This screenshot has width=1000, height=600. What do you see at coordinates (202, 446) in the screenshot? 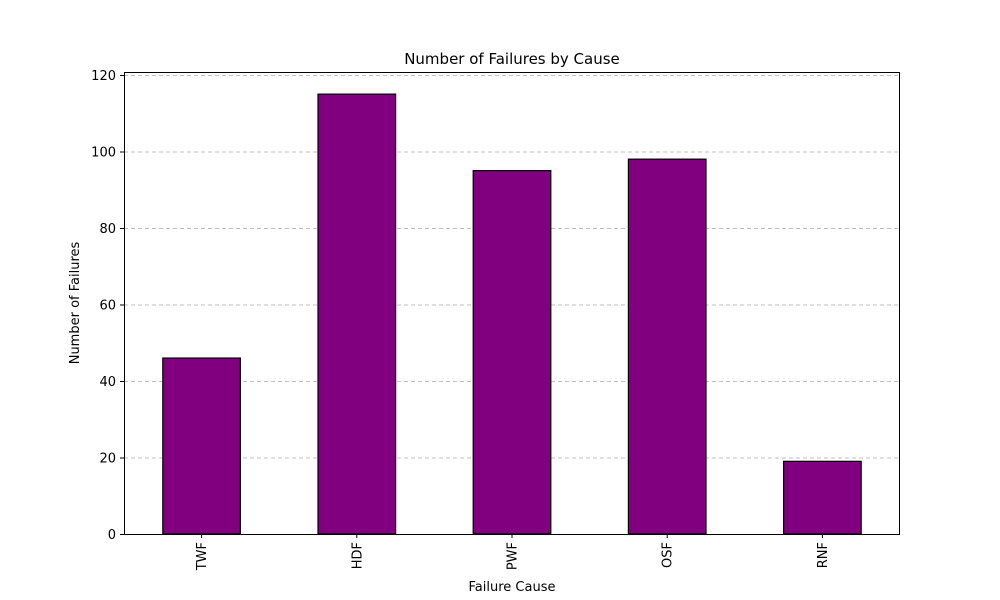
I see `bar-twf` at bounding box center [202, 446].